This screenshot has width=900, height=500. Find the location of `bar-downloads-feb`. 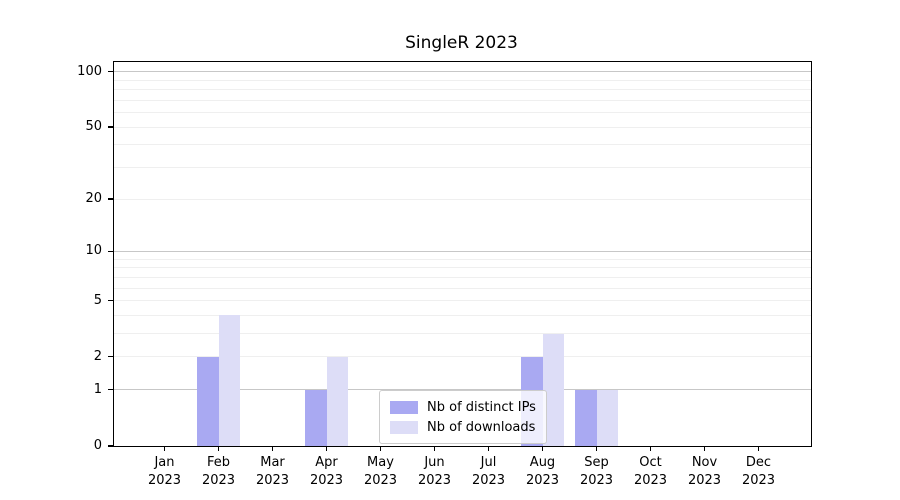

bar-downloads-feb is located at coordinates (229, 380).